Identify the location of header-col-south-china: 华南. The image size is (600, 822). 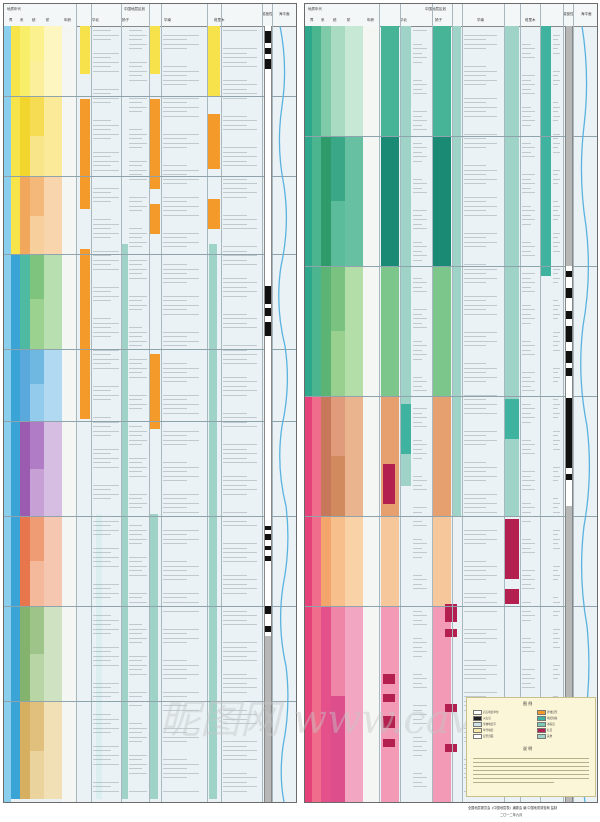
(167, 20).